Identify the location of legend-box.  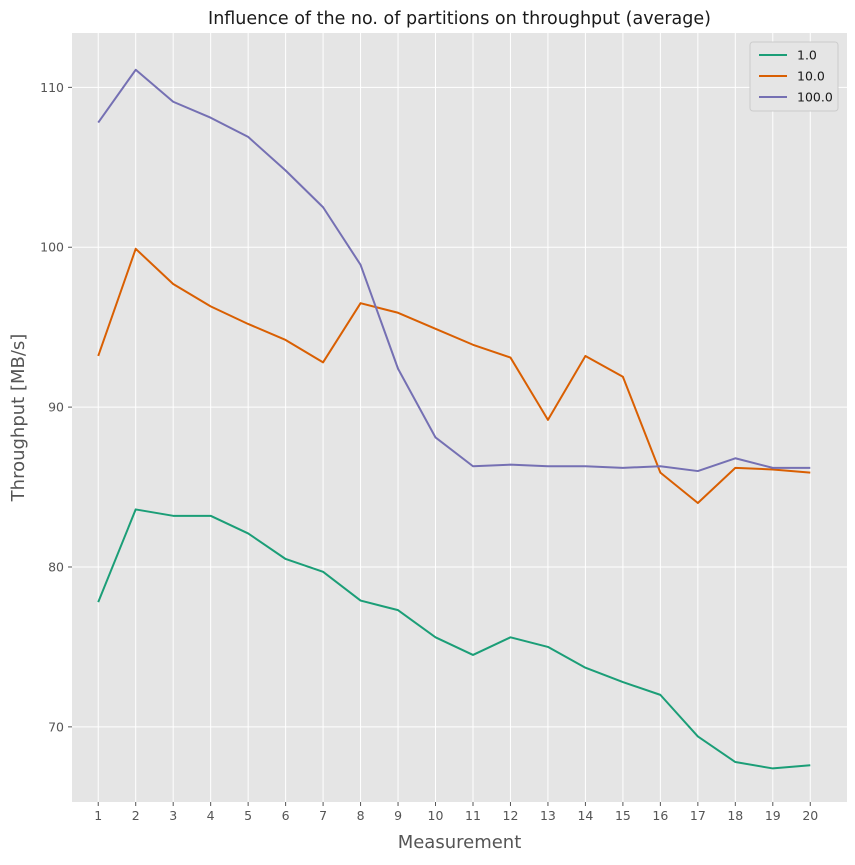
(794, 76).